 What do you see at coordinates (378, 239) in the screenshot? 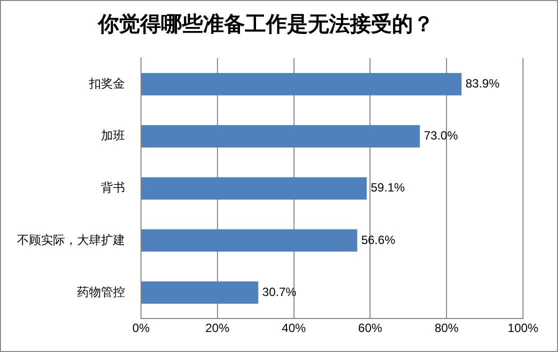
I see `data-label: 56.6%` at bounding box center [378, 239].